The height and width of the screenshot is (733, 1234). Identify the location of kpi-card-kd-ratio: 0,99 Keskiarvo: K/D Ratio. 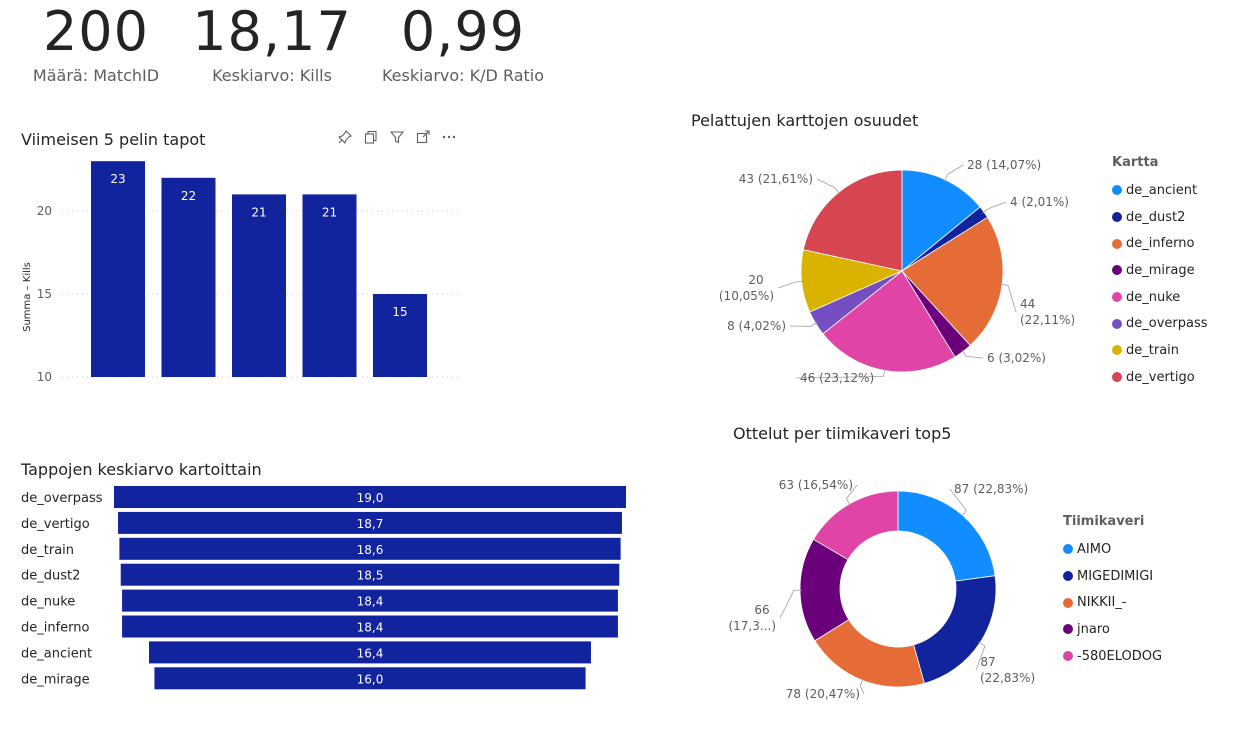
(463, 42).